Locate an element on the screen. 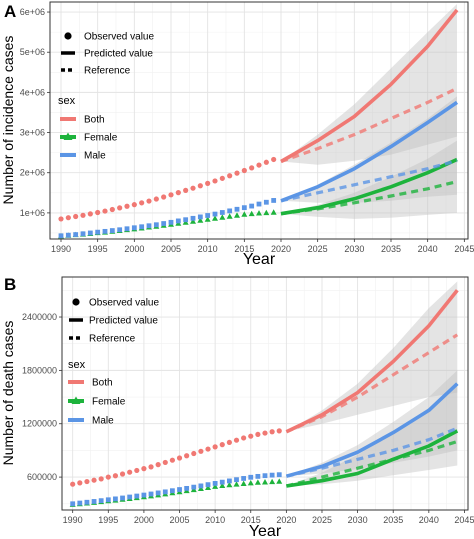  y-tick-label: 5e+06 is located at coordinates (32, 52).